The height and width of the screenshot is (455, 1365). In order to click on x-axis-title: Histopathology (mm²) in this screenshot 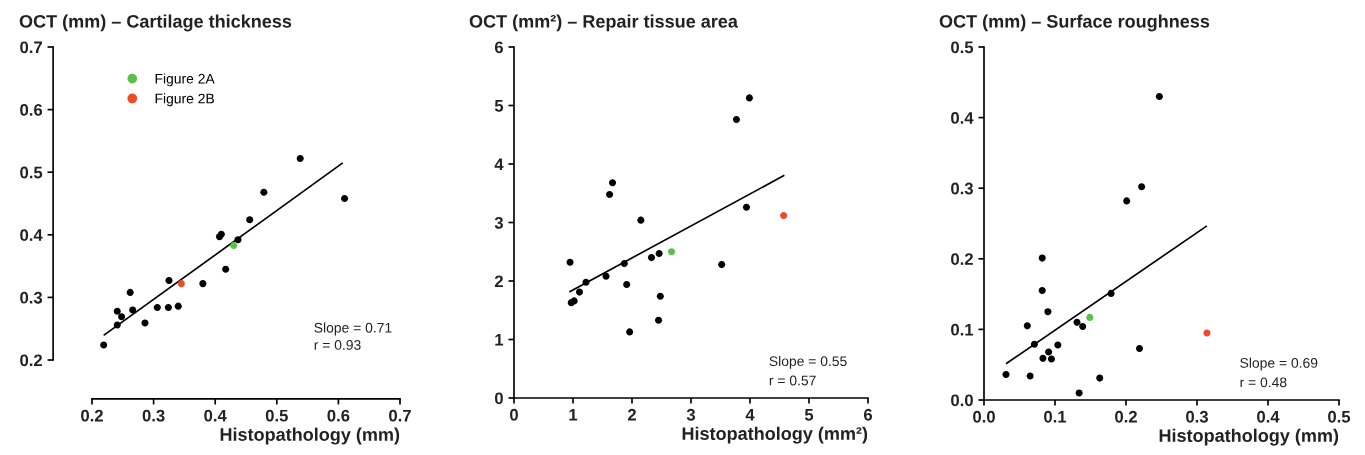, I will do `click(775, 435)`.